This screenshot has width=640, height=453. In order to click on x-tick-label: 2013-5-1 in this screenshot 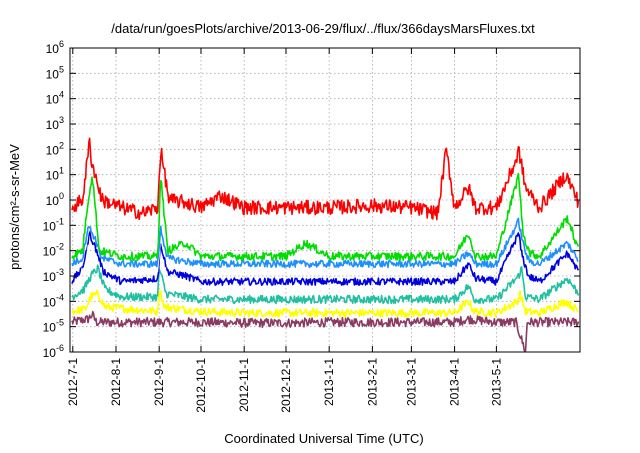, I will do `click(496, 382)`.